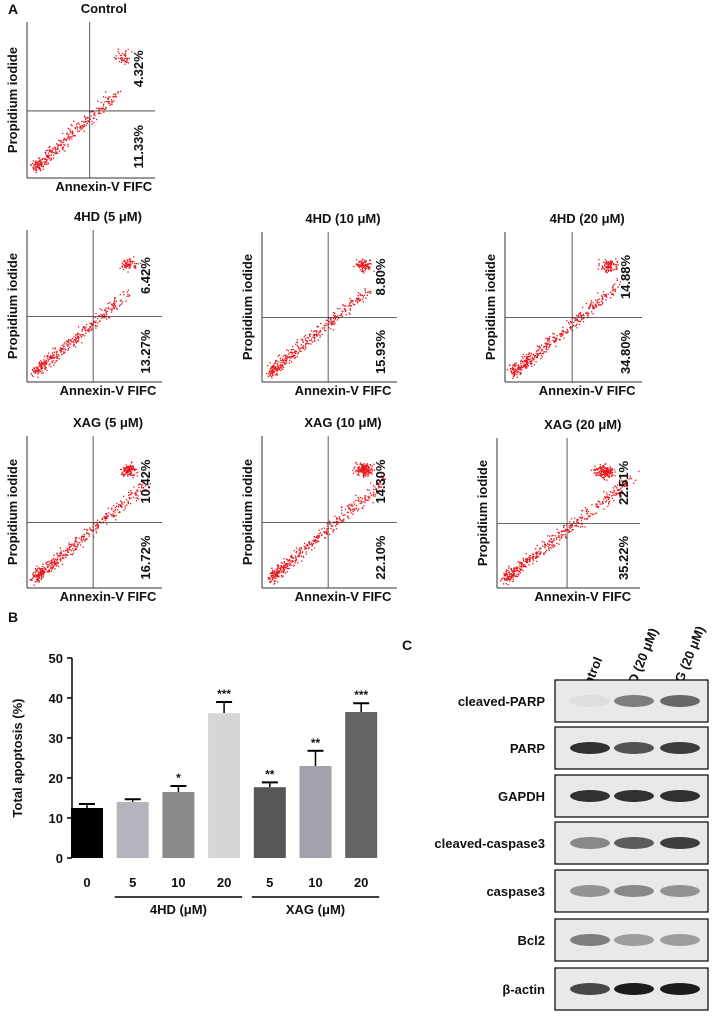 Image resolution: width=724 pixels, height=1025 pixels. I want to click on quadrant-percent: 34.80%, so click(625, 352).